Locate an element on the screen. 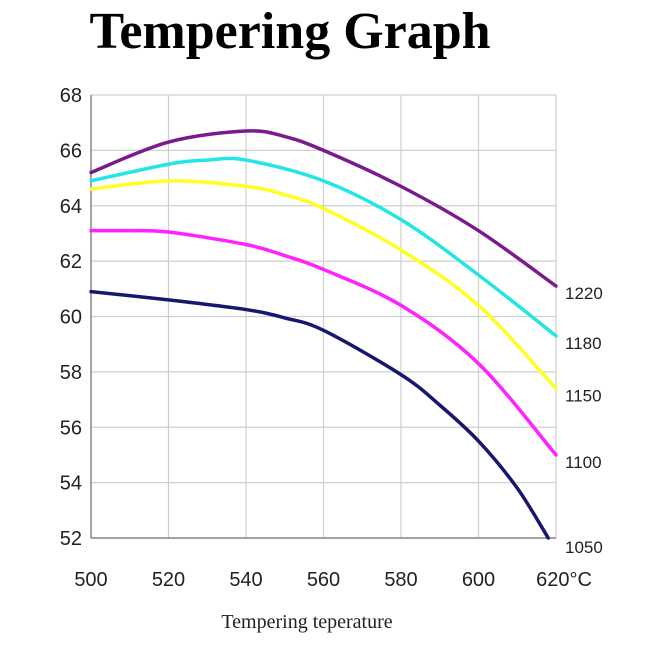  series-label-1220: 1220 is located at coordinates (584, 293).